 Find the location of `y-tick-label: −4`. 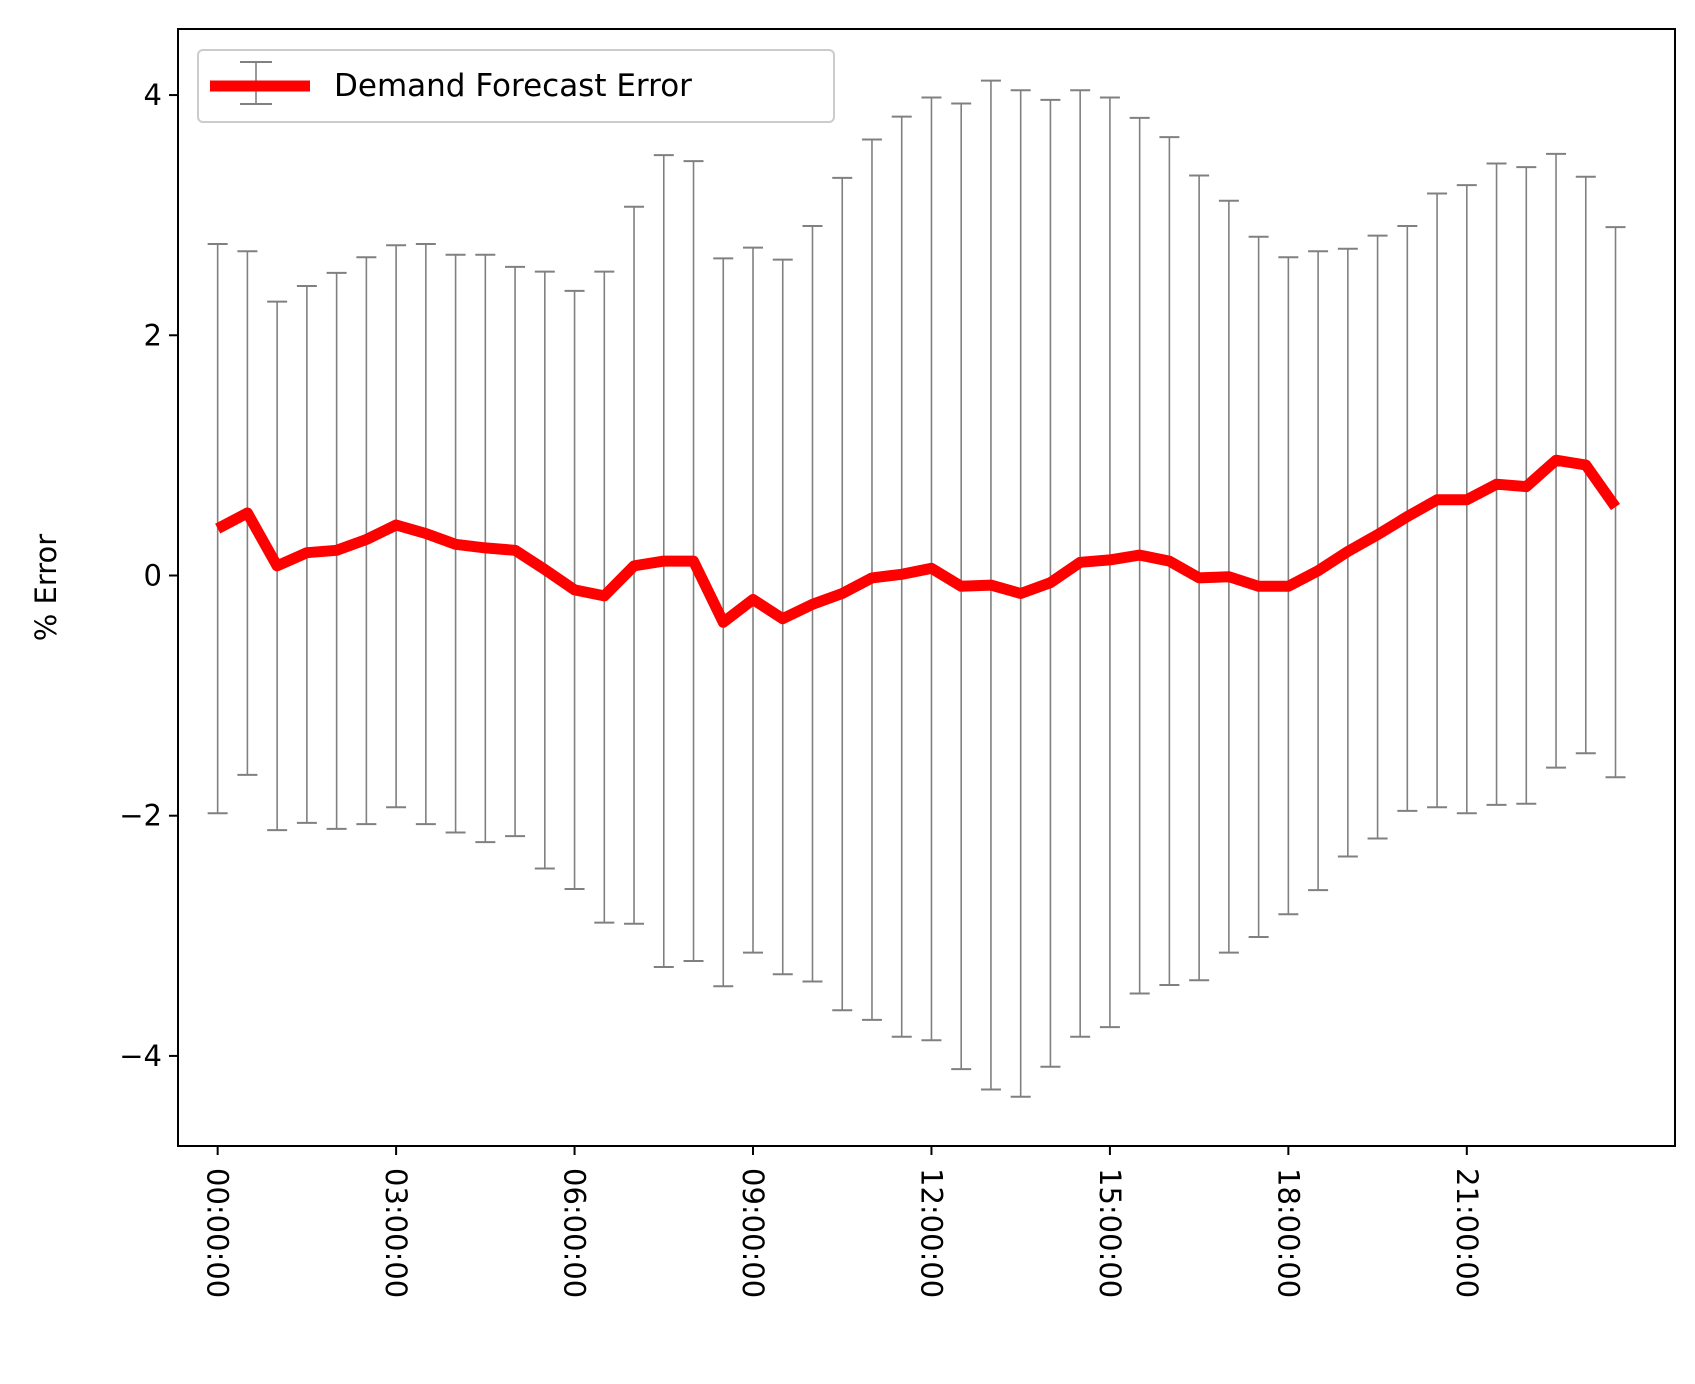

y-tick-label: −4 is located at coordinates (140, 1056).